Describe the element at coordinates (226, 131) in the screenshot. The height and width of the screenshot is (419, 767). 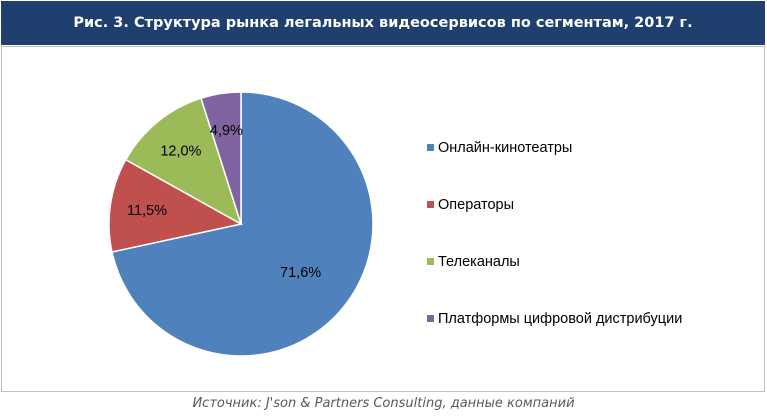
I see `data-label-4: 4,9%` at that location.